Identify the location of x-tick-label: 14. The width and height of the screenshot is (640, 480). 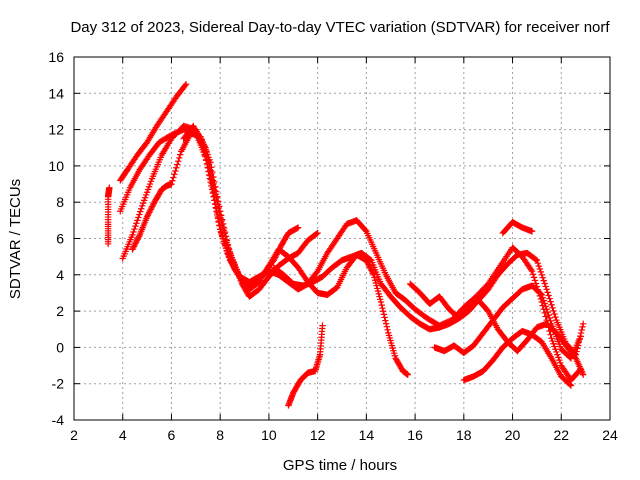
(367, 435).